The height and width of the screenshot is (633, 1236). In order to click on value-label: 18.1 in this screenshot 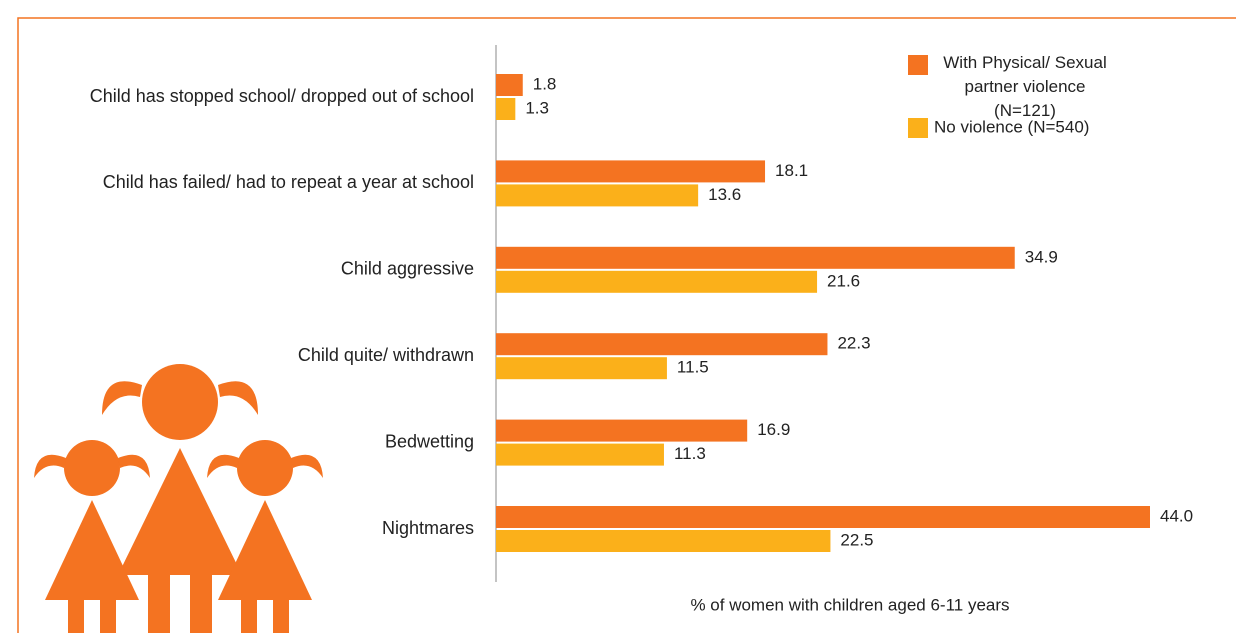, I will do `click(791, 170)`.